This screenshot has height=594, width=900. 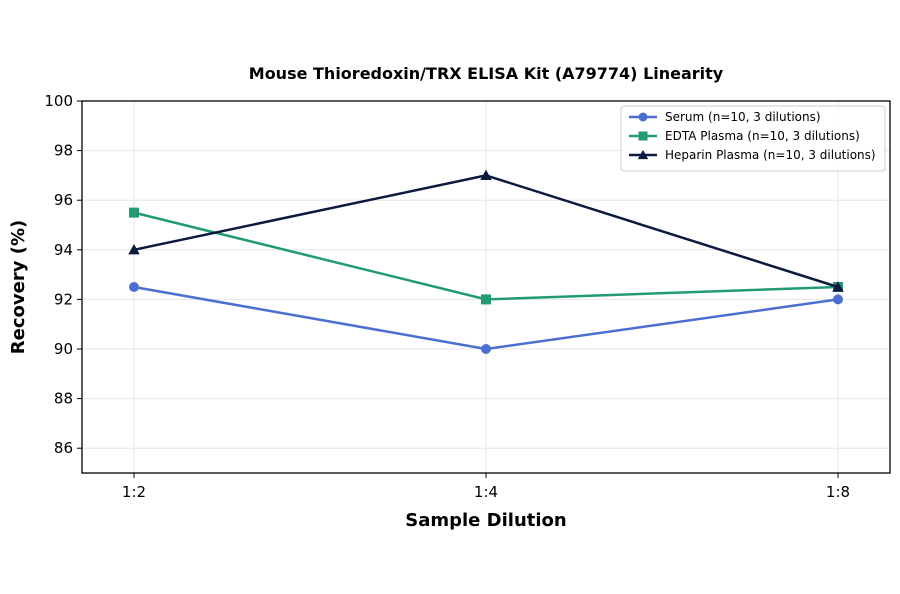 I want to click on legend-item: EDTA Plasma (n=10, 3 dilutions), so click(x=744, y=136).